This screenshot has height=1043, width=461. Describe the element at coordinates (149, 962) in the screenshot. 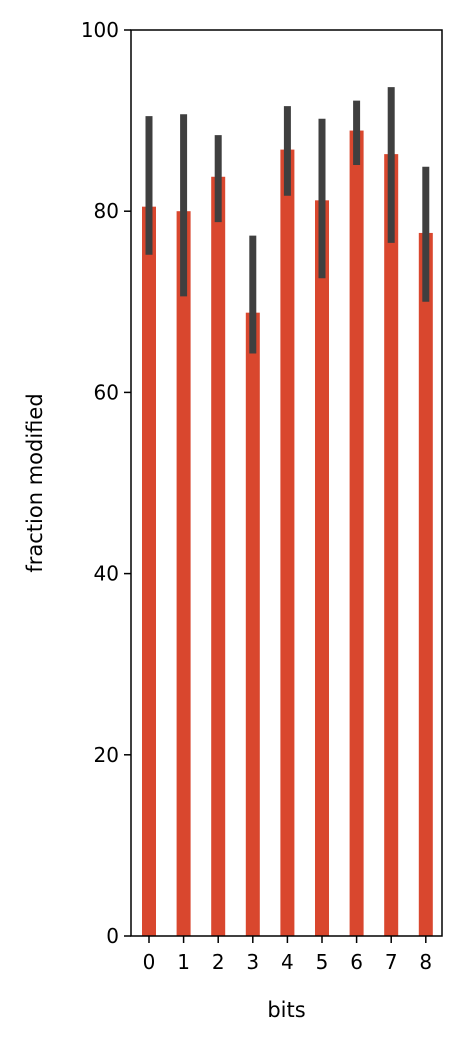

I see `x-tick-label-0: 0` at that location.